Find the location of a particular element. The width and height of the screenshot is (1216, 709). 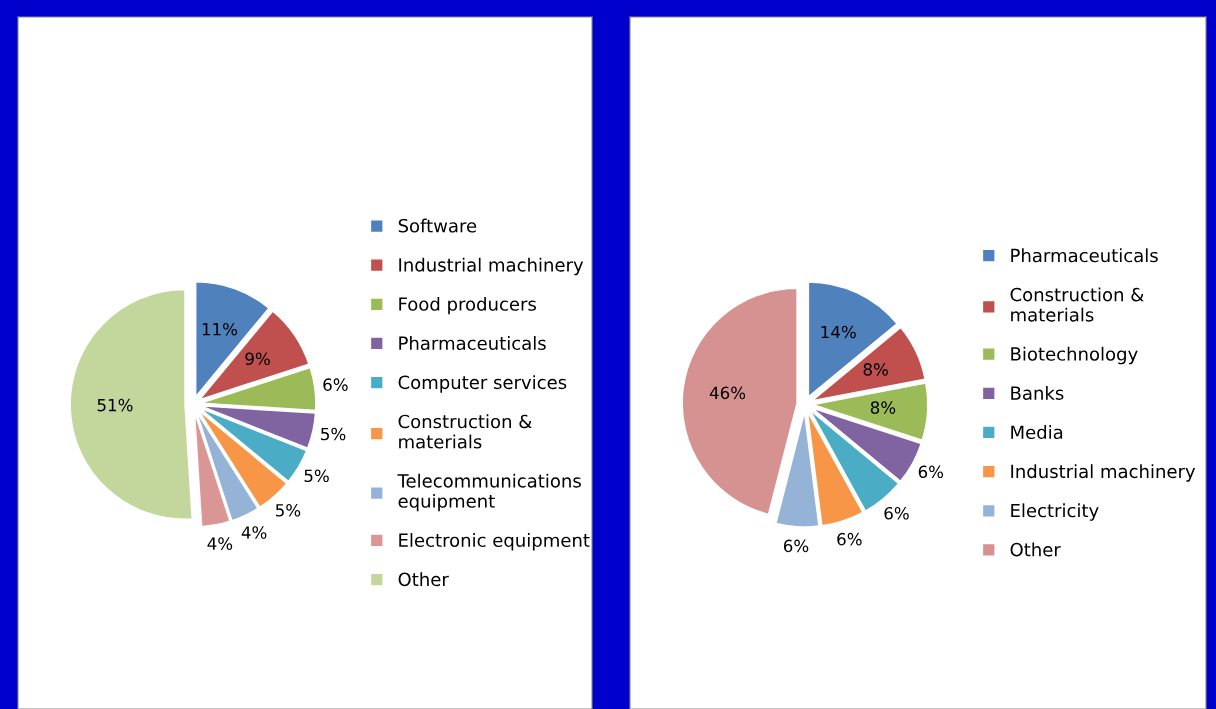

data-label: 51% is located at coordinates (115, 405).